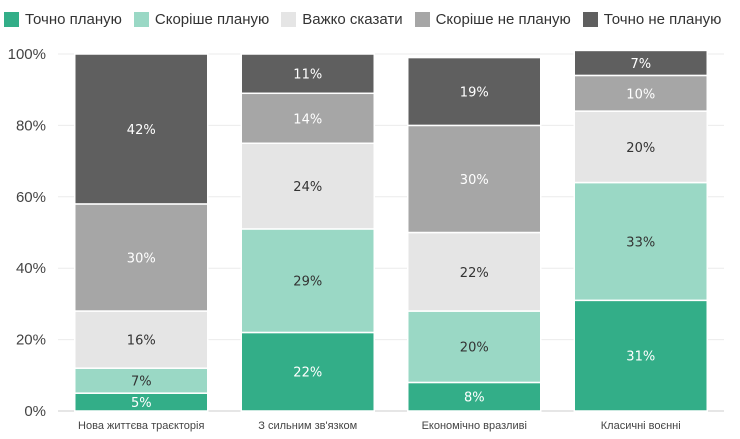 Image resolution: width=740 pixels, height=439 pixels. I want to click on x-category-label: З сильним зв'язком, so click(307, 426).